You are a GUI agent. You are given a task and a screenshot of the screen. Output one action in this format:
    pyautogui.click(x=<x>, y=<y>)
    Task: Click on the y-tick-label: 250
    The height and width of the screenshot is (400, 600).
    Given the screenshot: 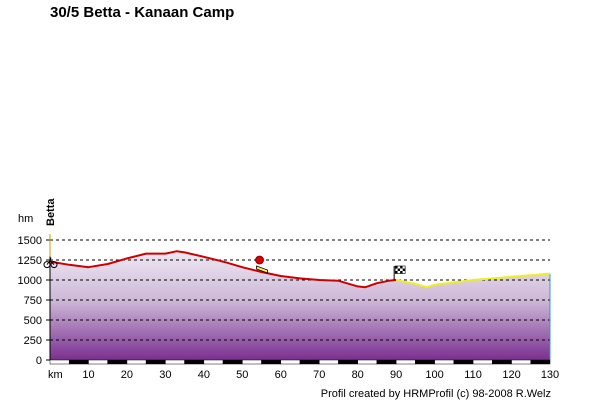 What is the action you would take?
    pyautogui.click(x=33, y=341)
    